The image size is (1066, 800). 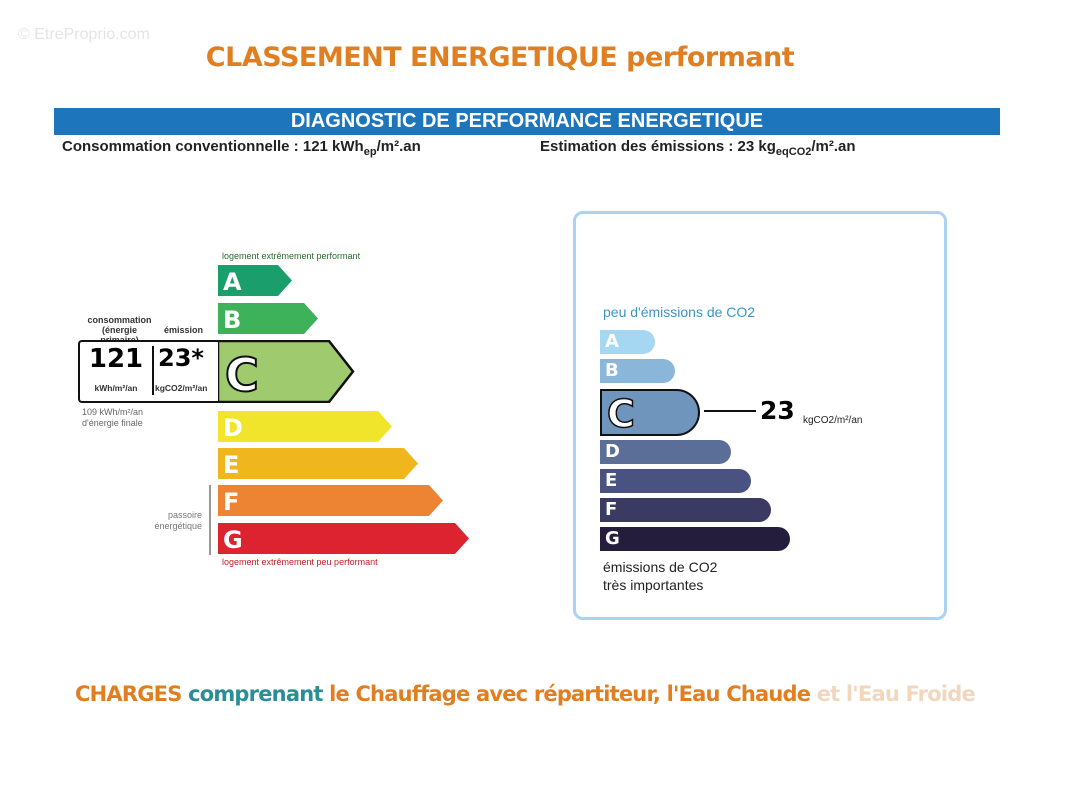 I want to click on charges-word: CHARGES, so click(x=128, y=694).